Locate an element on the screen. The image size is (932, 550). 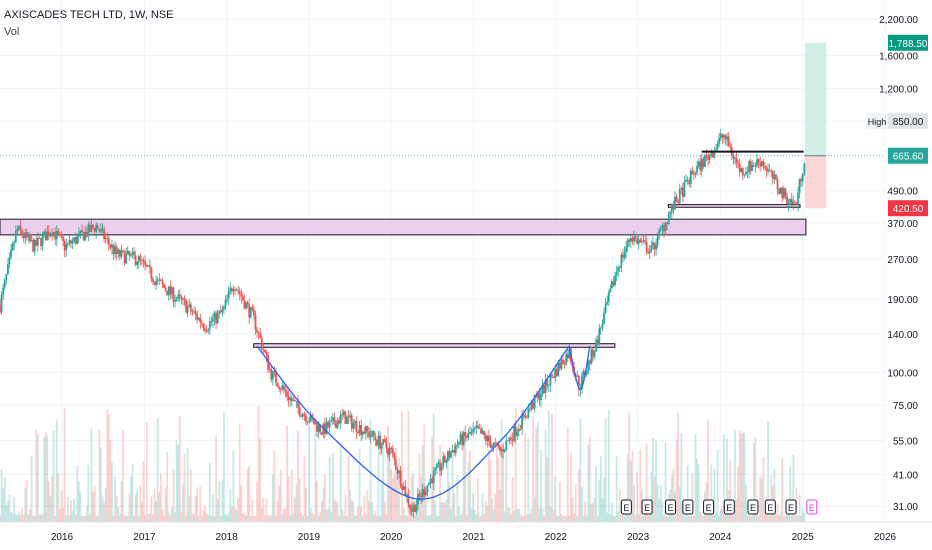
time-axis is located at coordinates (466, 536).